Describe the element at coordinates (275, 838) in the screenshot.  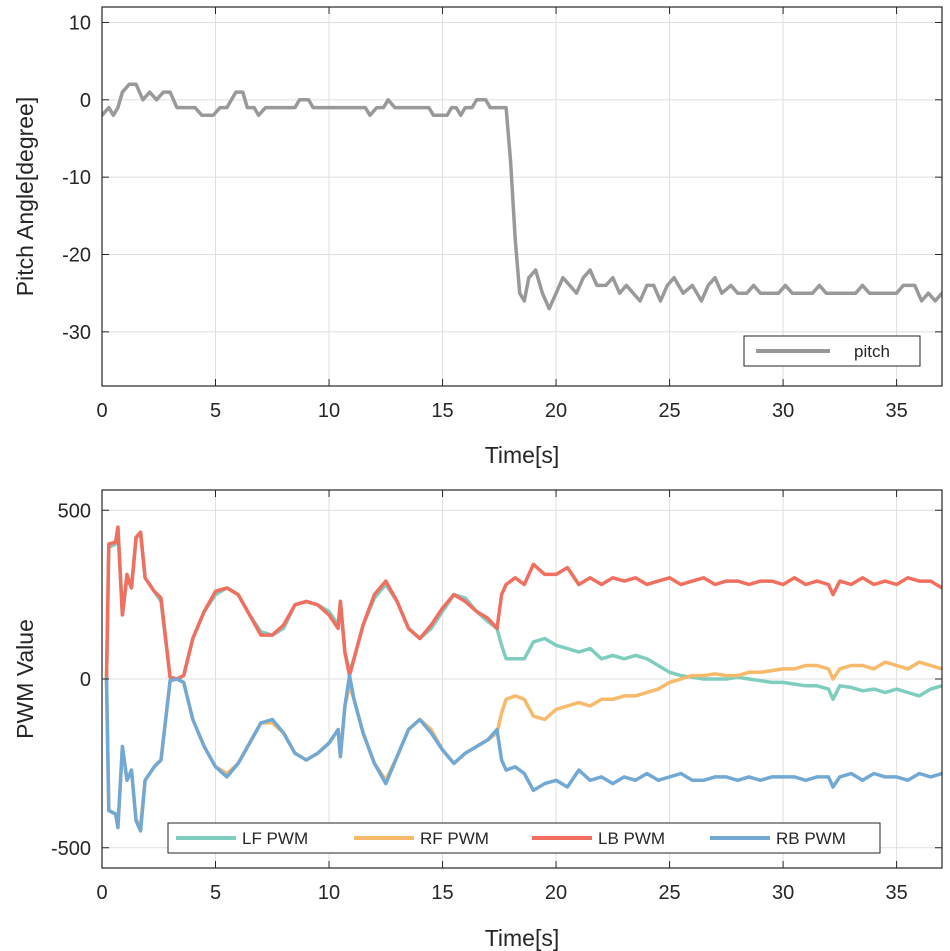
I see `legend-label: LF PWM` at that location.